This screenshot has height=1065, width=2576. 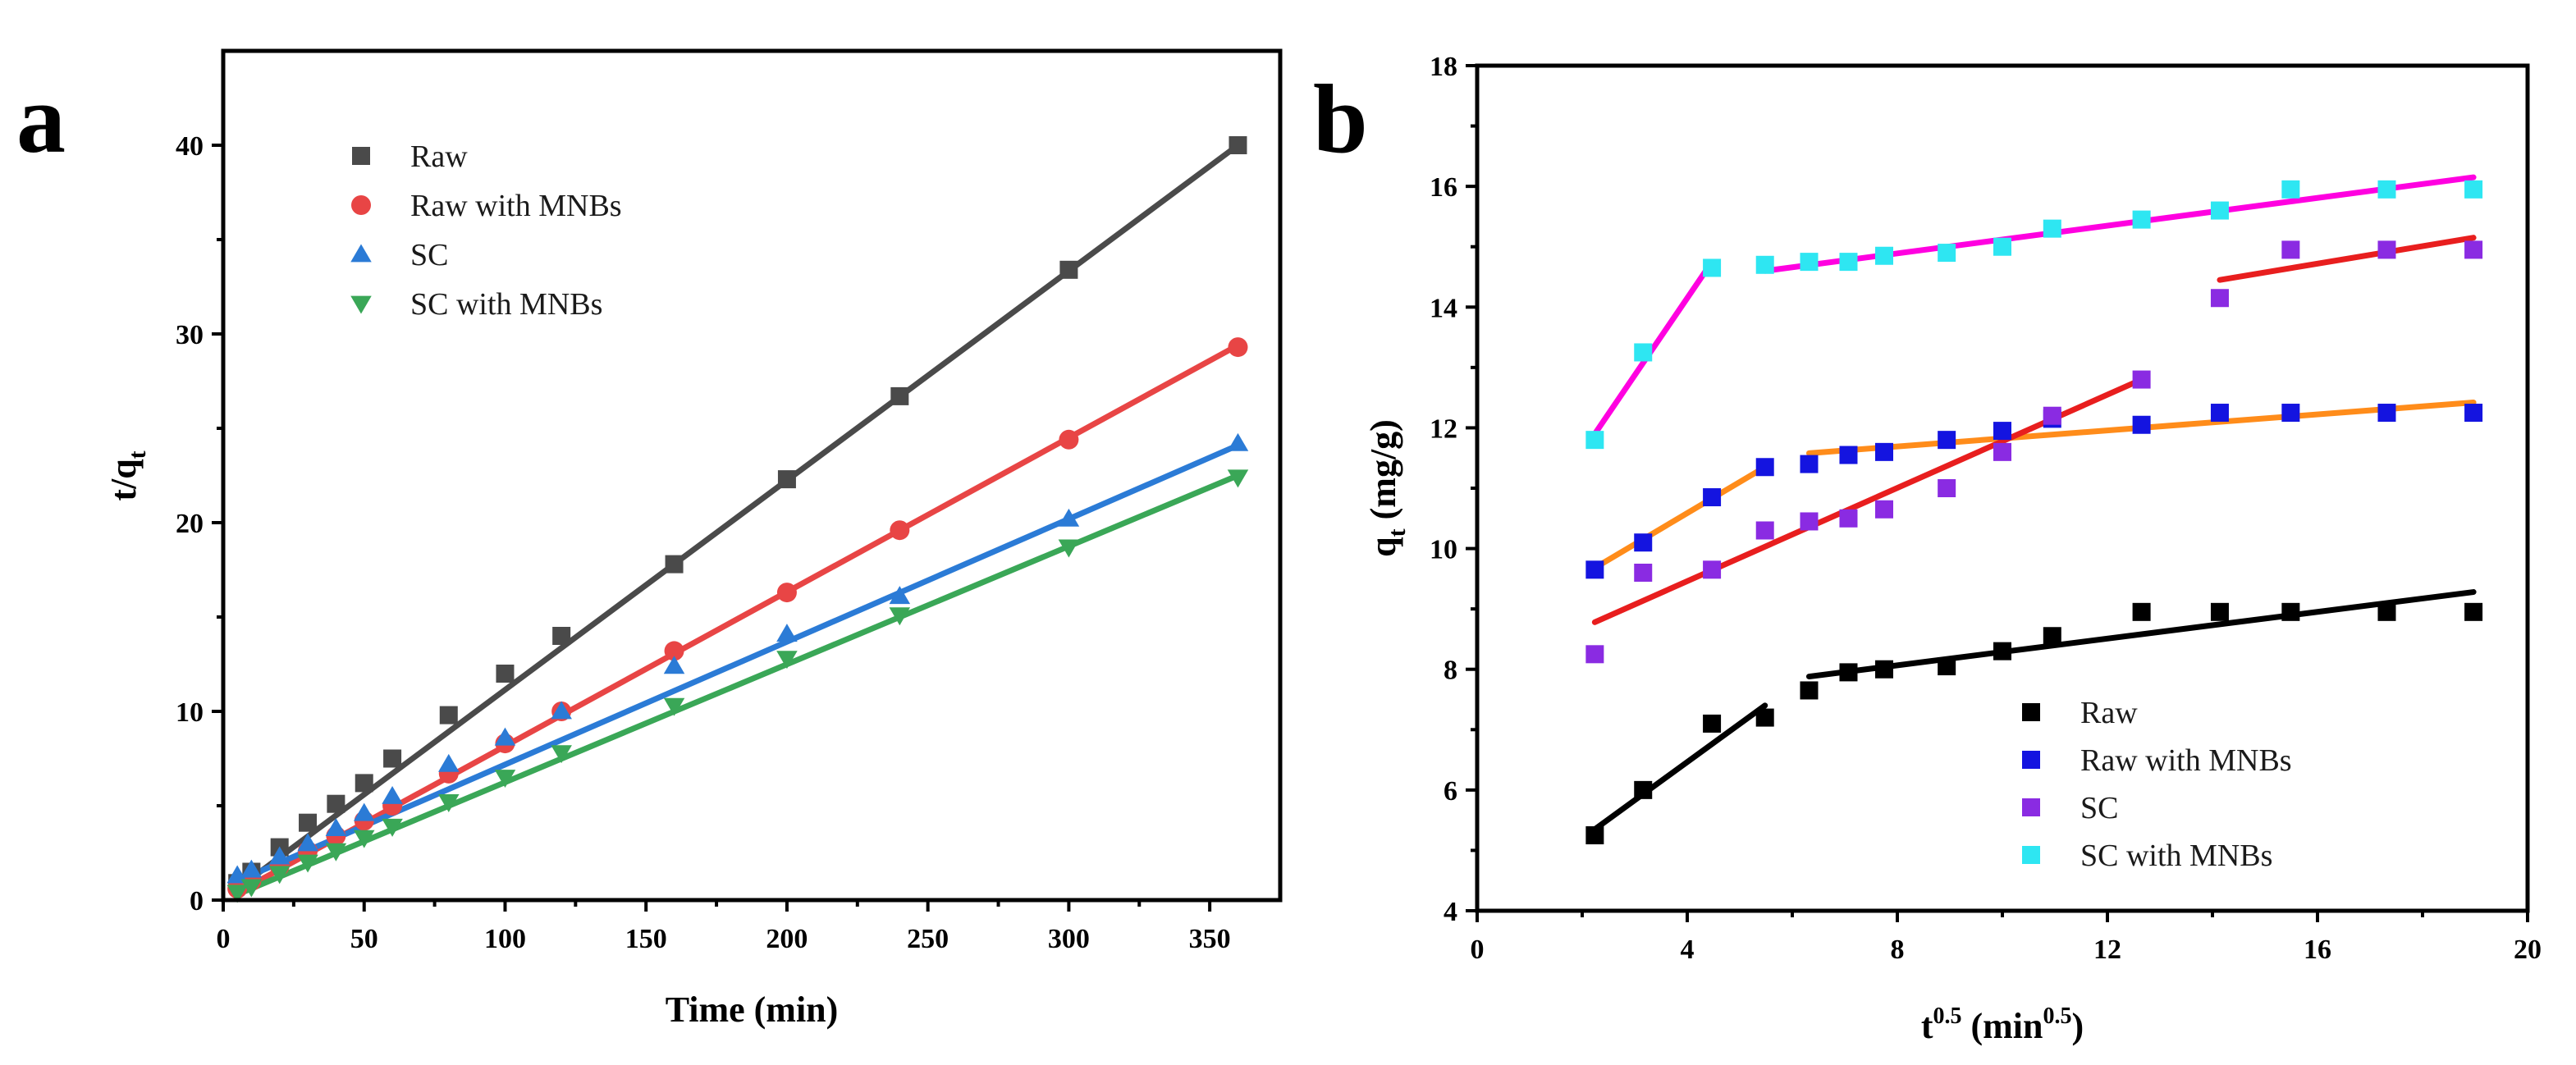 I want to click on panel-a-label: a, so click(x=41, y=118).